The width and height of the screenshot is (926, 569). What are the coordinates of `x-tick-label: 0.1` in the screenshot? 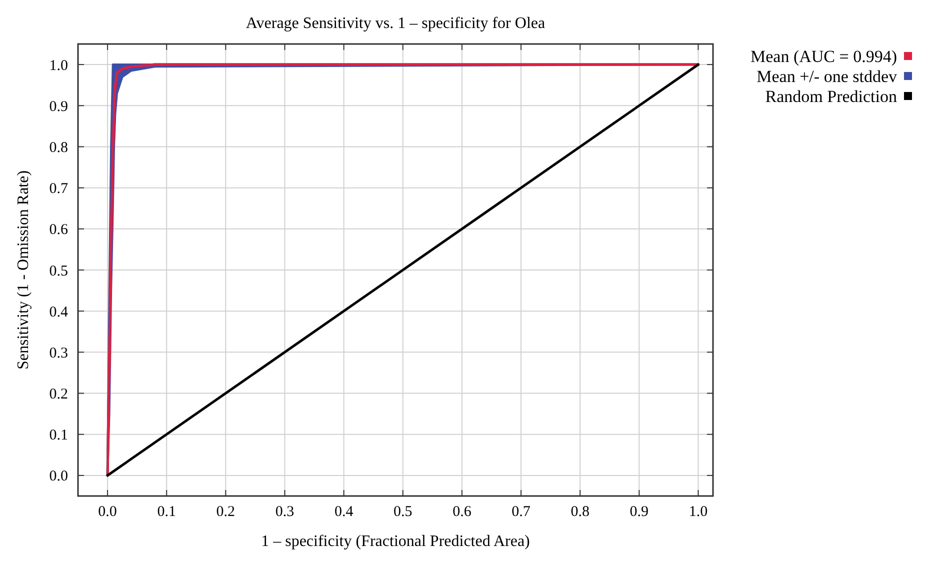 It's located at (166, 512).